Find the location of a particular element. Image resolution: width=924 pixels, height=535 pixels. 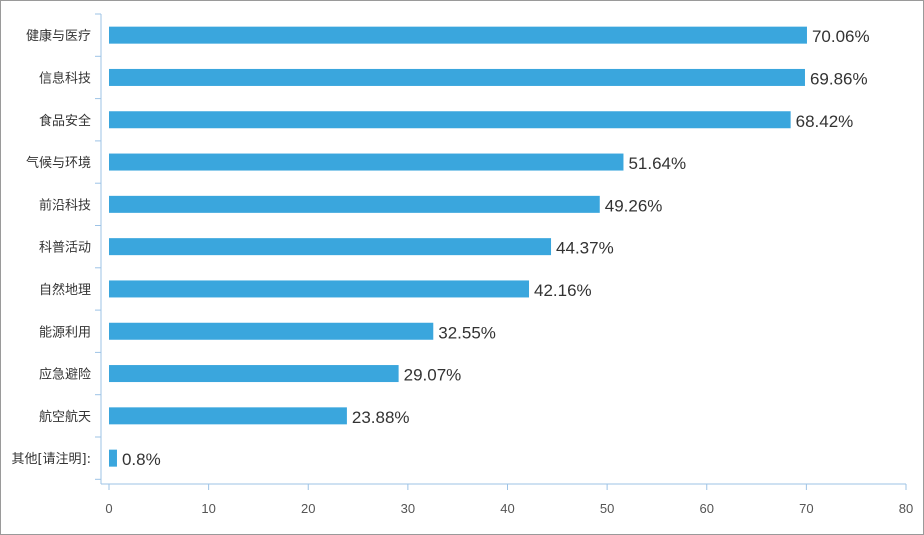

category-label: 食品安全 is located at coordinates (65, 121).